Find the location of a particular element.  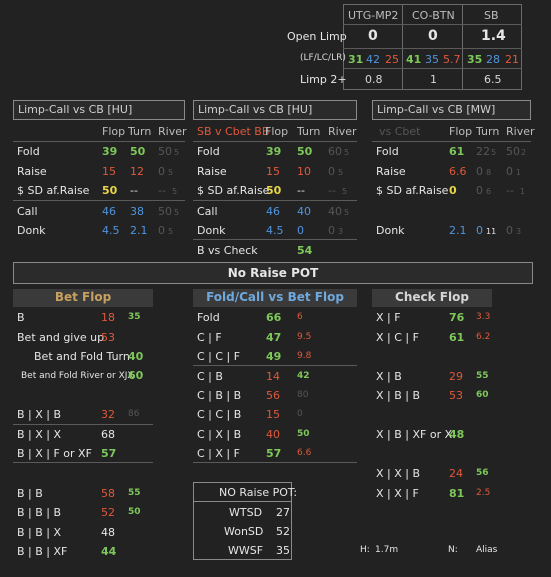

bf-bxf-label: B | X | F or XF is located at coordinates (54, 453).